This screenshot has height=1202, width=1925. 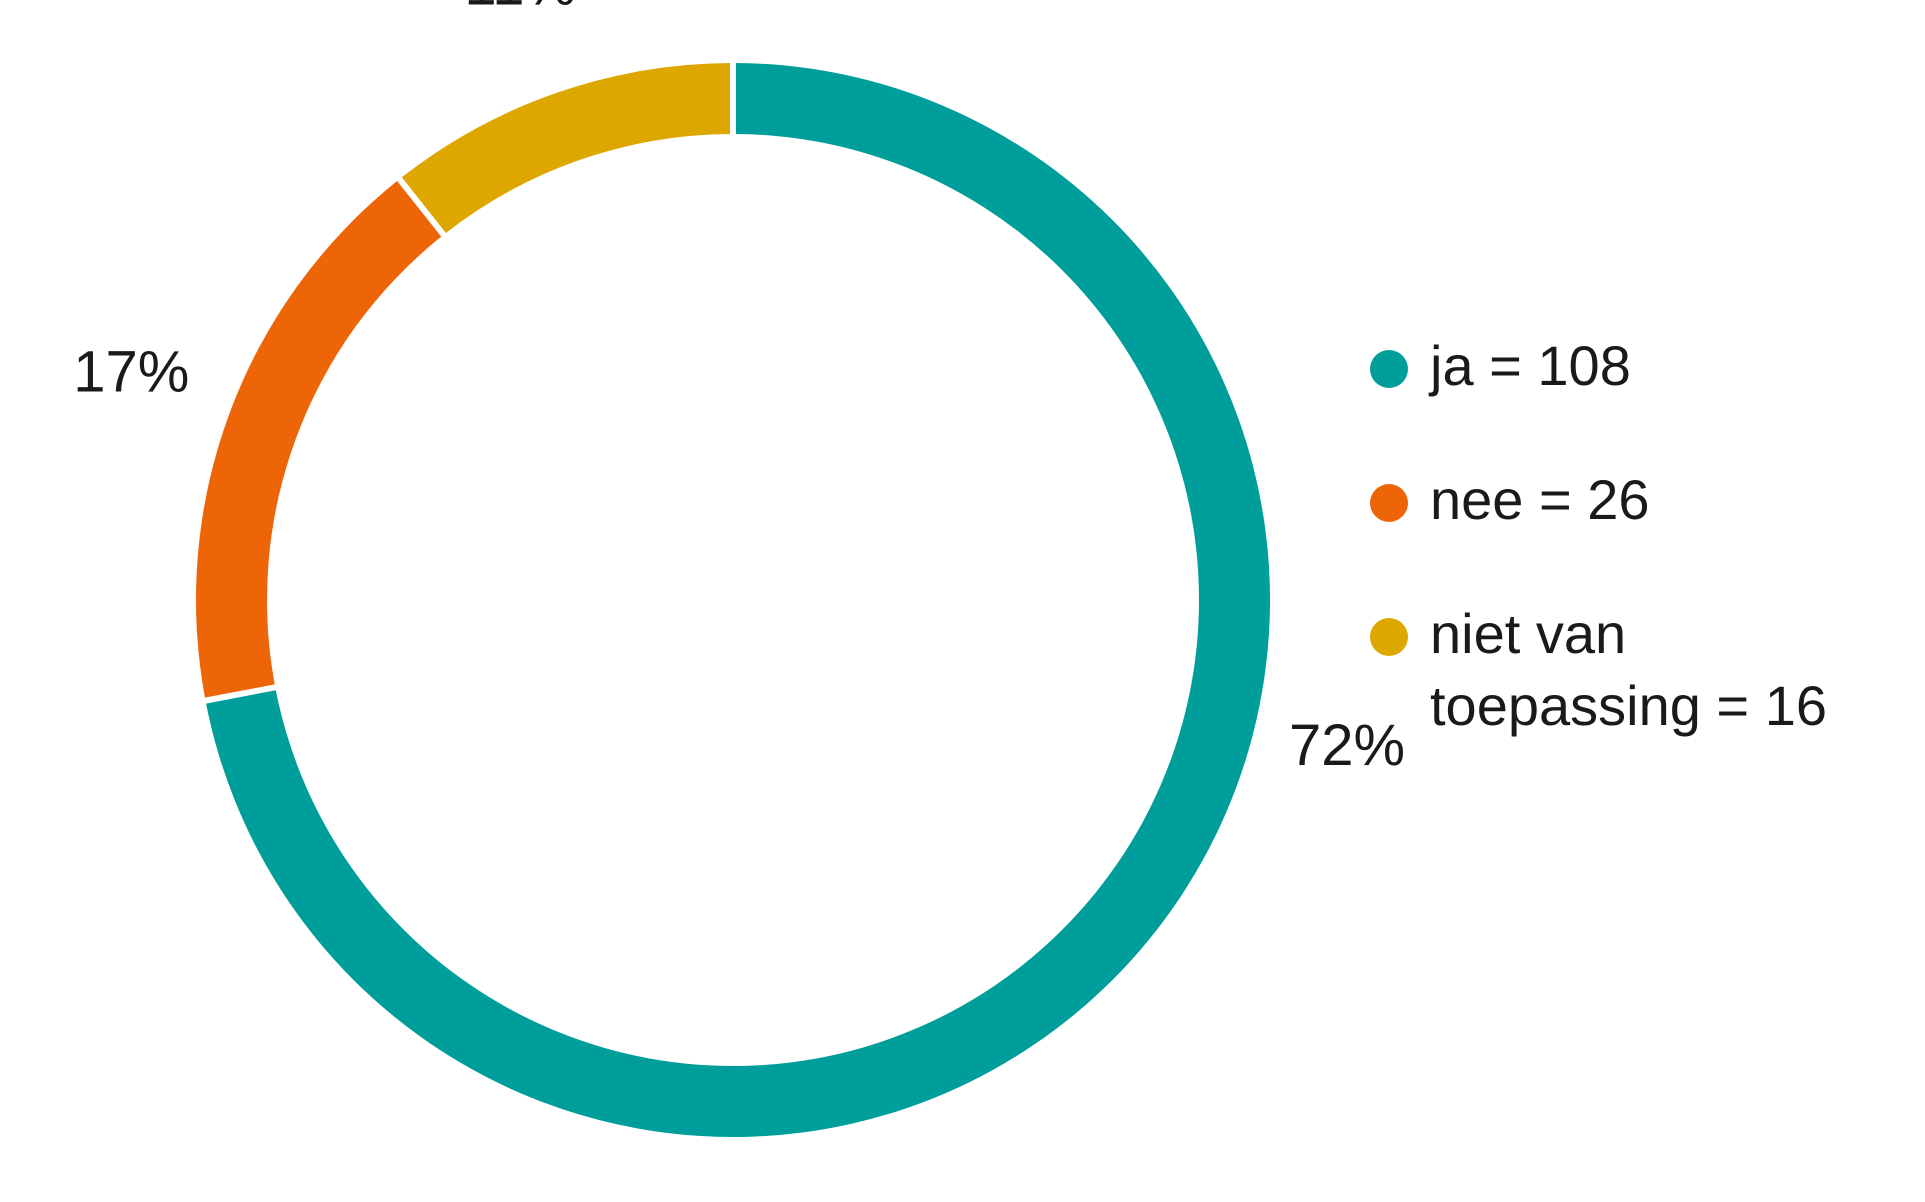 What do you see at coordinates (1347, 745) in the screenshot?
I see `percent-label-ja: 72%` at bounding box center [1347, 745].